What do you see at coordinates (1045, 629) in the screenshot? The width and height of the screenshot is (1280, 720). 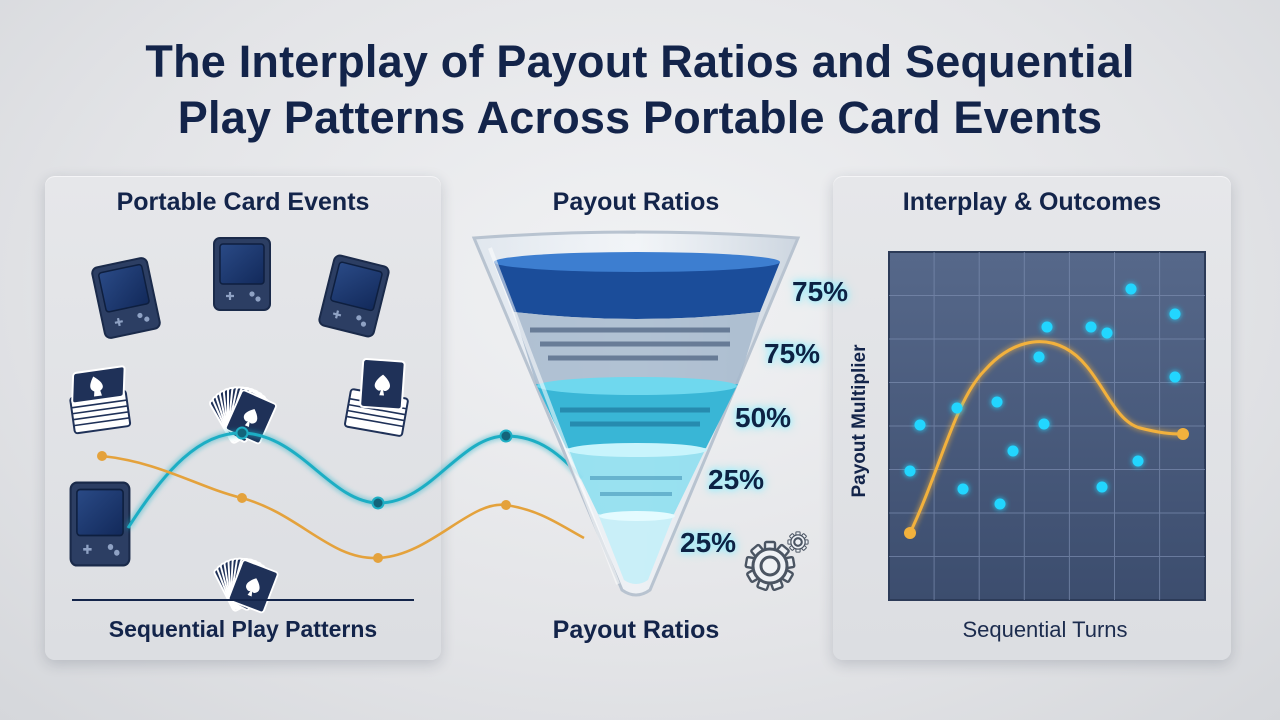 I see `x-axis-label: Sequential Turns` at bounding box center [1045, 629].